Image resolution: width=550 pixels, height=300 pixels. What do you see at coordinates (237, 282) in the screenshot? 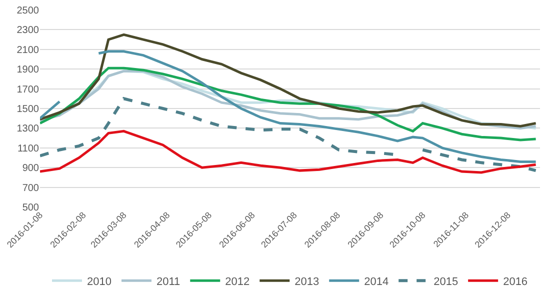
I see `legend-label: 2012` at bounding box center [237, 282].